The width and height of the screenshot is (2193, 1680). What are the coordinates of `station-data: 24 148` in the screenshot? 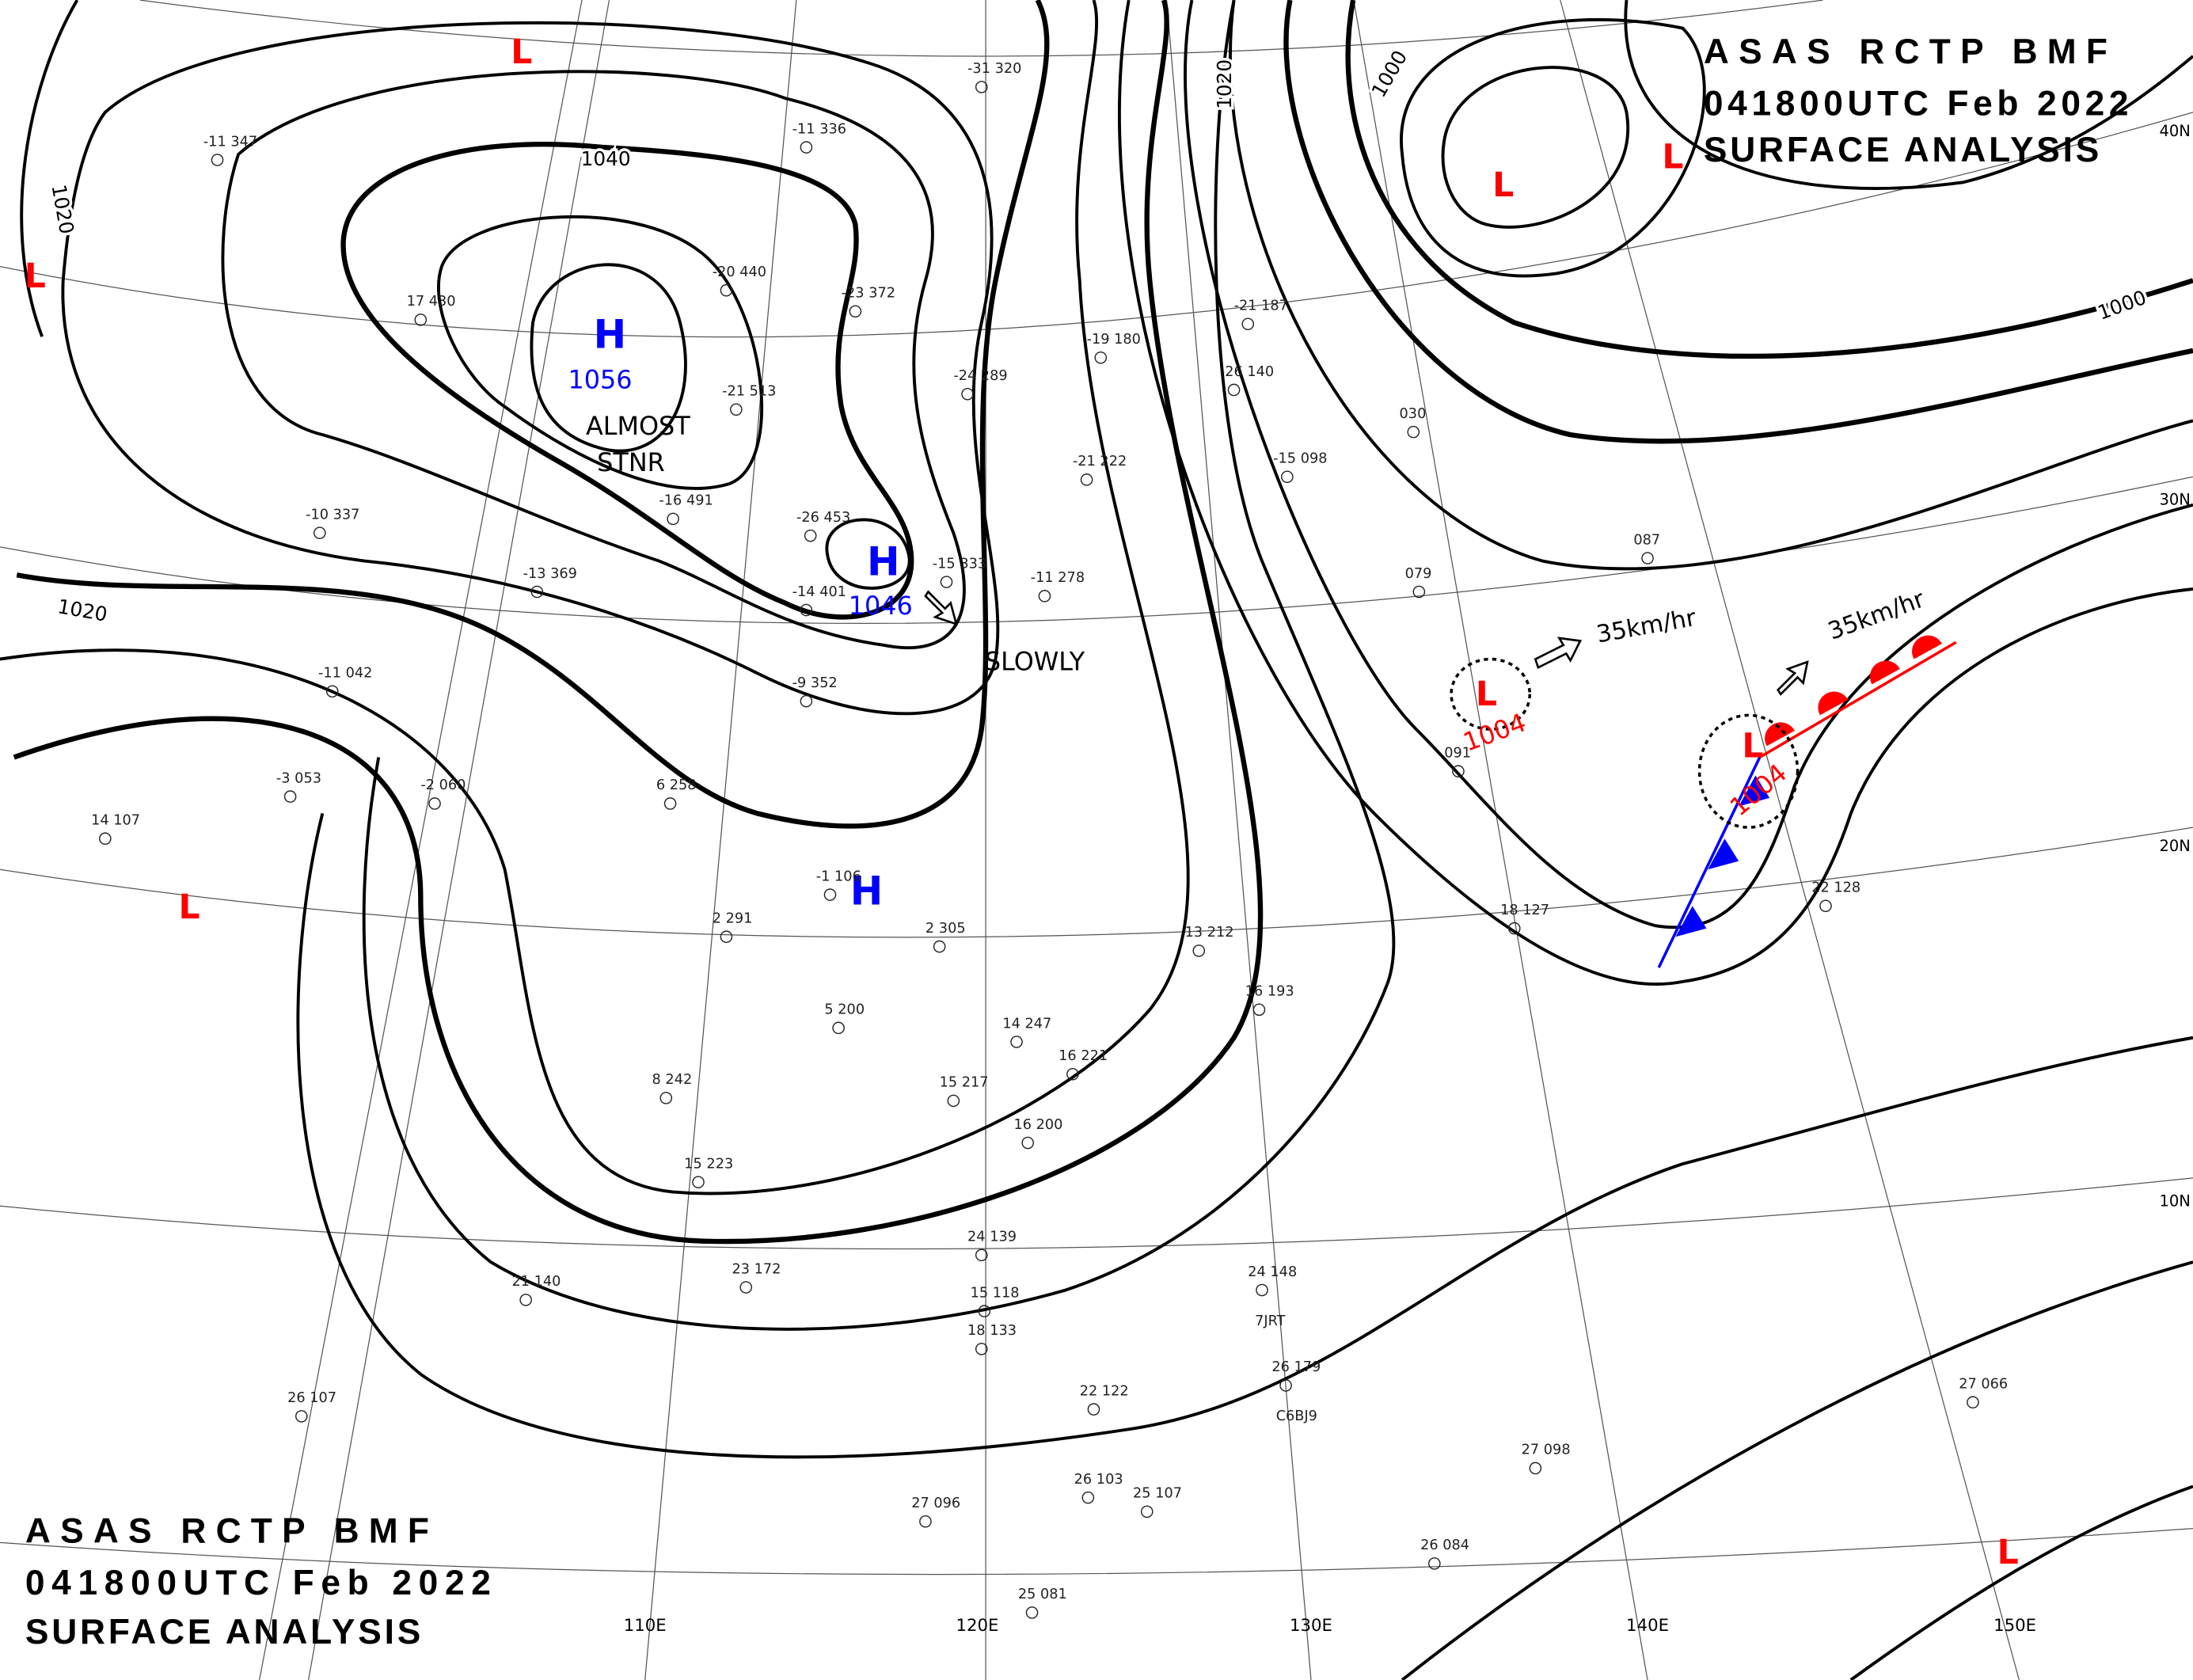 It's located at (1273, 1272).